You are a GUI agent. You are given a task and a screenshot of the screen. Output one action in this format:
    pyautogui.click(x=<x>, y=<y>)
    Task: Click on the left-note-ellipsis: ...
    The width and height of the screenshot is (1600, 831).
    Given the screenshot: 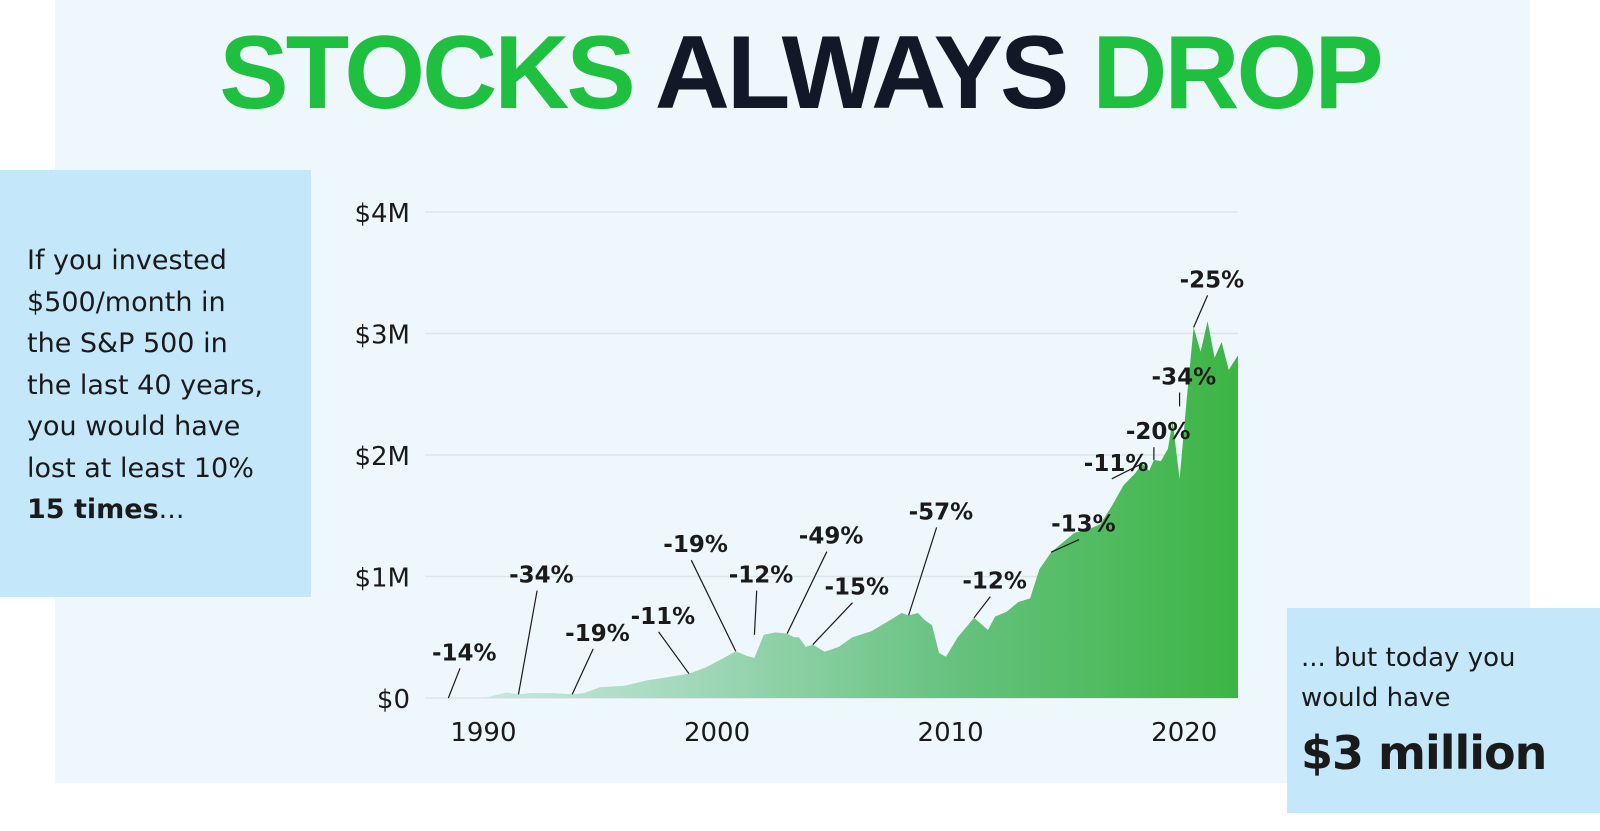 What is the action you would take?
    pyautogui.click(x=171, y=509)
    